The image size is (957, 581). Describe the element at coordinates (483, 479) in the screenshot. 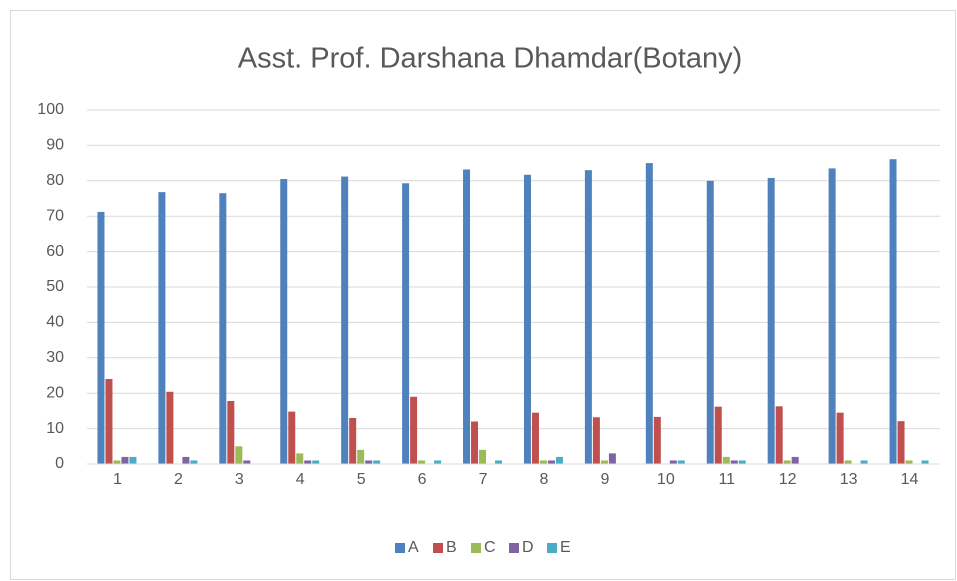

I see `x-tick-label: 7` at that location.